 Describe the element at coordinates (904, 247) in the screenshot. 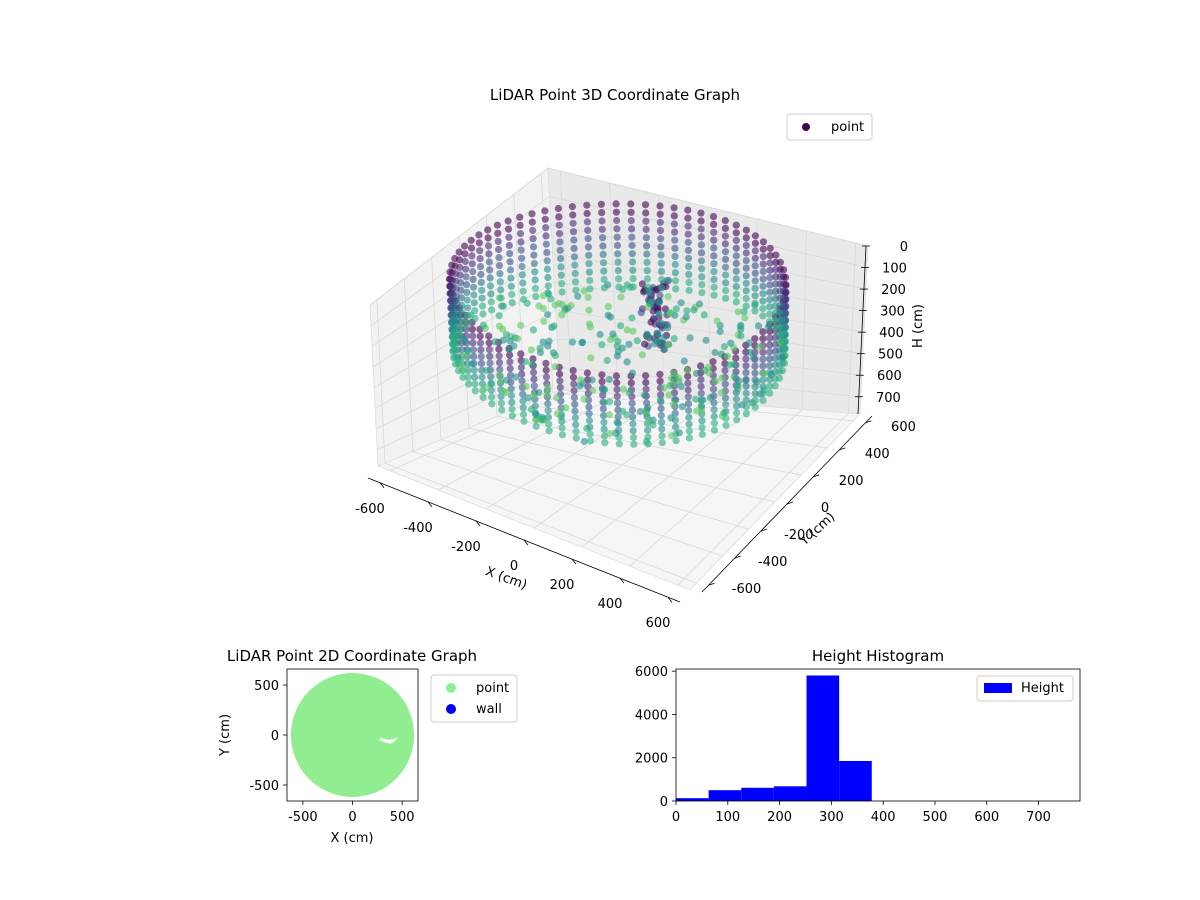

I see `z-tick-label-3d: 0` at that location.